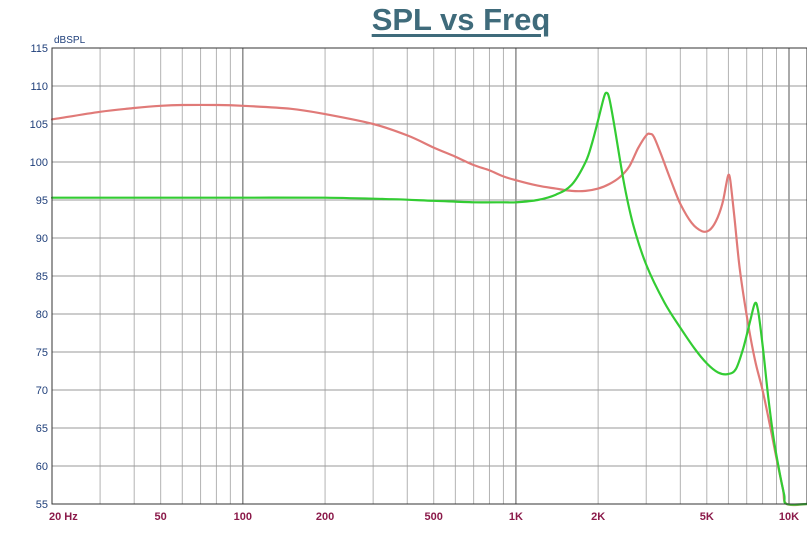 The width and height of the screenshot is (807, 533). What do you see at coordinates (42, 201) in the screenshot?
I see `y-tick-label: 95` at bounding box center [42, 201].